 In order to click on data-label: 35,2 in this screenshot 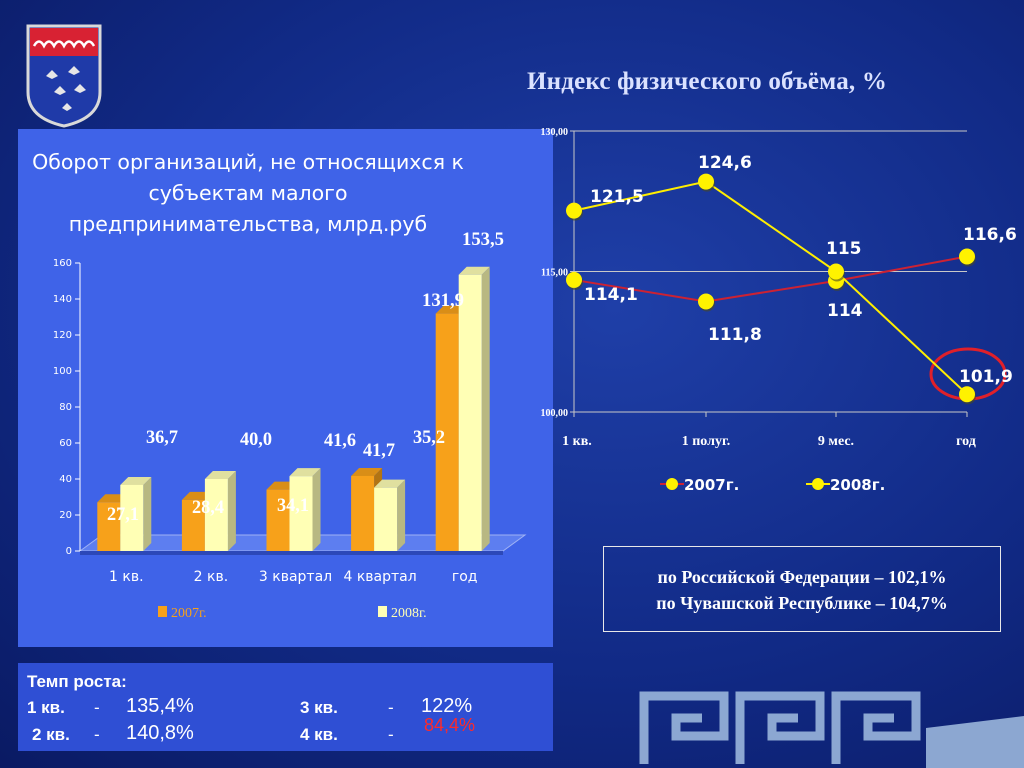, I will do `click(429, 437)`.